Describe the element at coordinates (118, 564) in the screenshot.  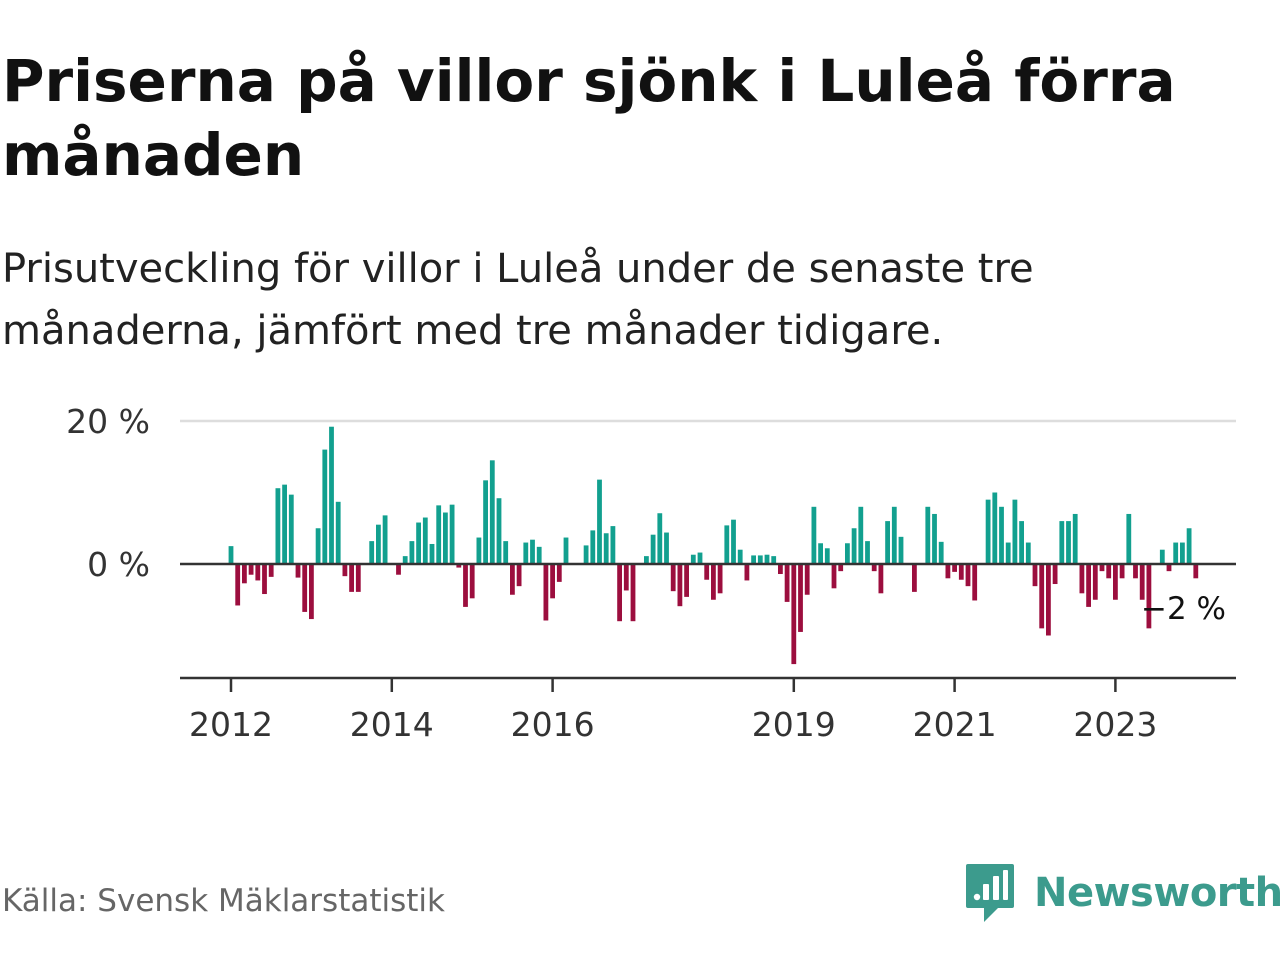
I see `y-tick-label: 0 %` at that location.